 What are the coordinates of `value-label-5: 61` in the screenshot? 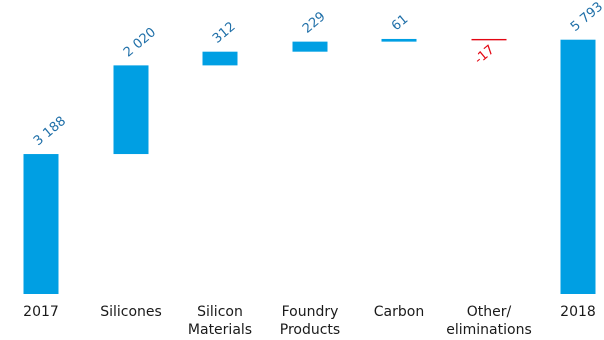 It's located at (400, 23).